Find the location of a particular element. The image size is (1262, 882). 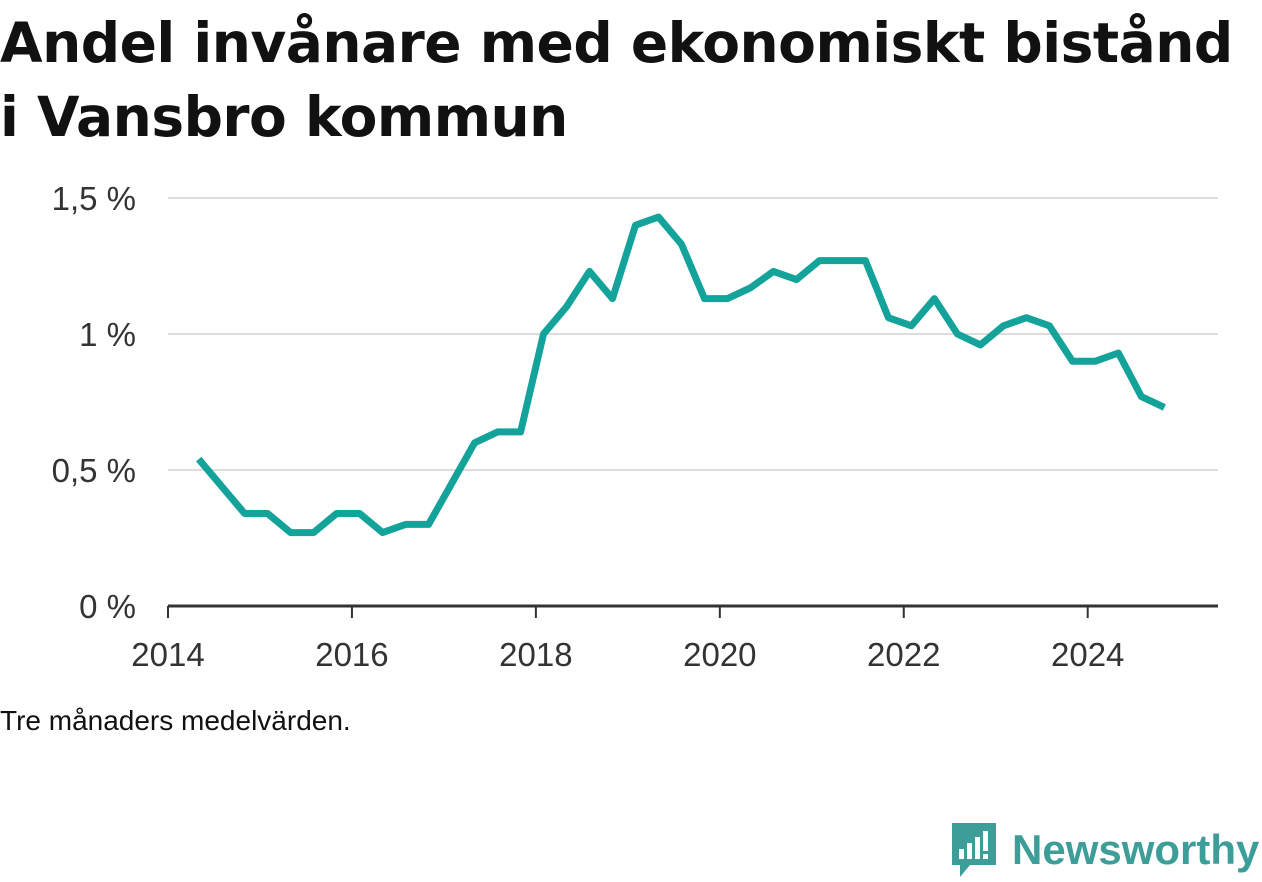

x-tick-label: 2024 is located at coordinates (1087, 654).